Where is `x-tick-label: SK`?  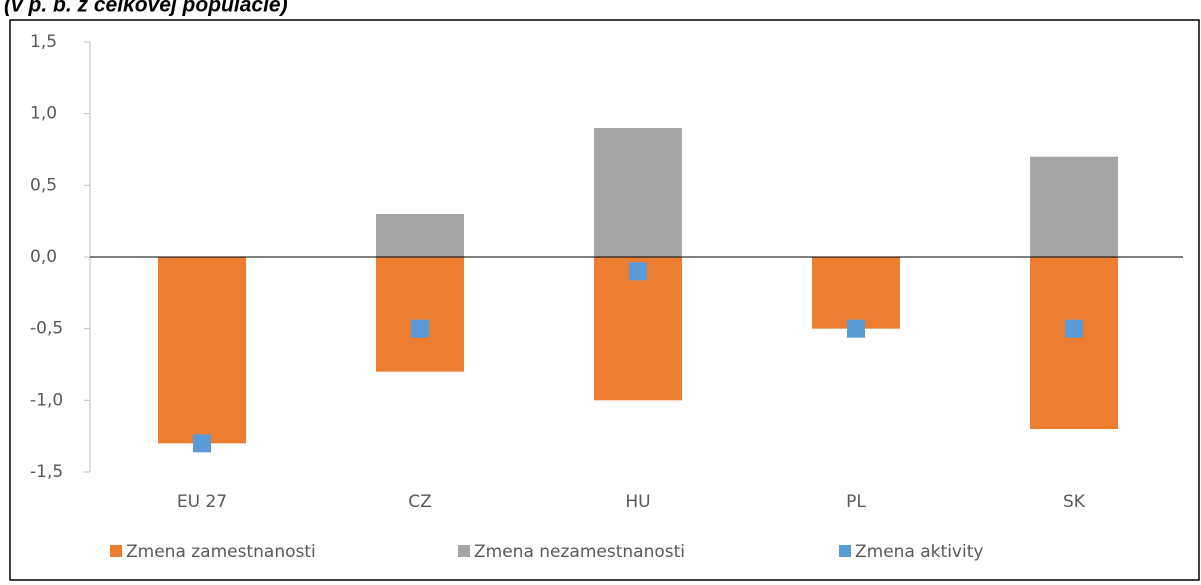
x-tick-label: SK is located at coordinates (1074, 502).